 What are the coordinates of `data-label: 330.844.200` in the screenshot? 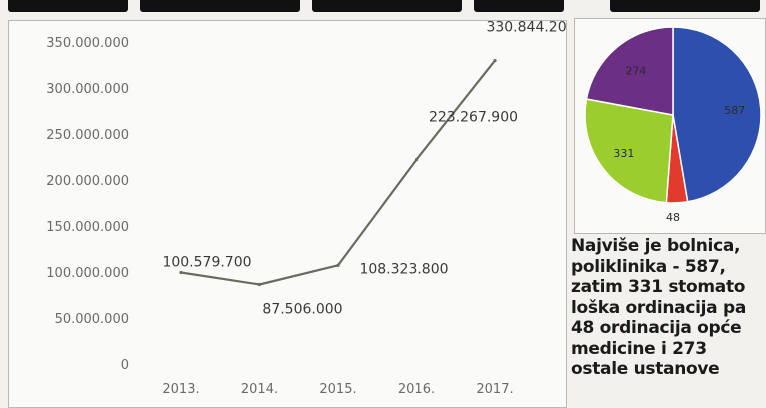 It's located at (526, 28).